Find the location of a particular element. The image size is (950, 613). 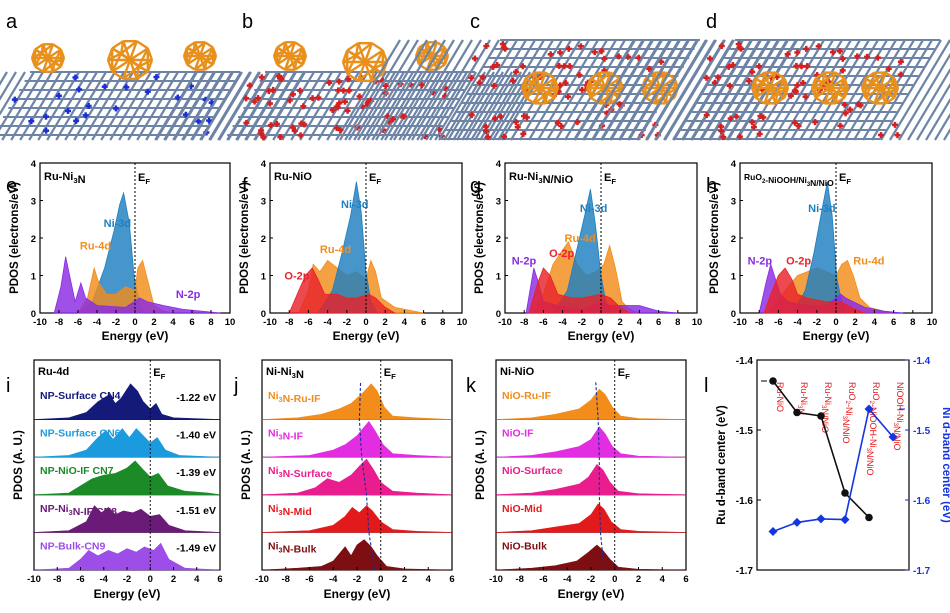

d-band-center-trace is located at coordinates (600, 476).